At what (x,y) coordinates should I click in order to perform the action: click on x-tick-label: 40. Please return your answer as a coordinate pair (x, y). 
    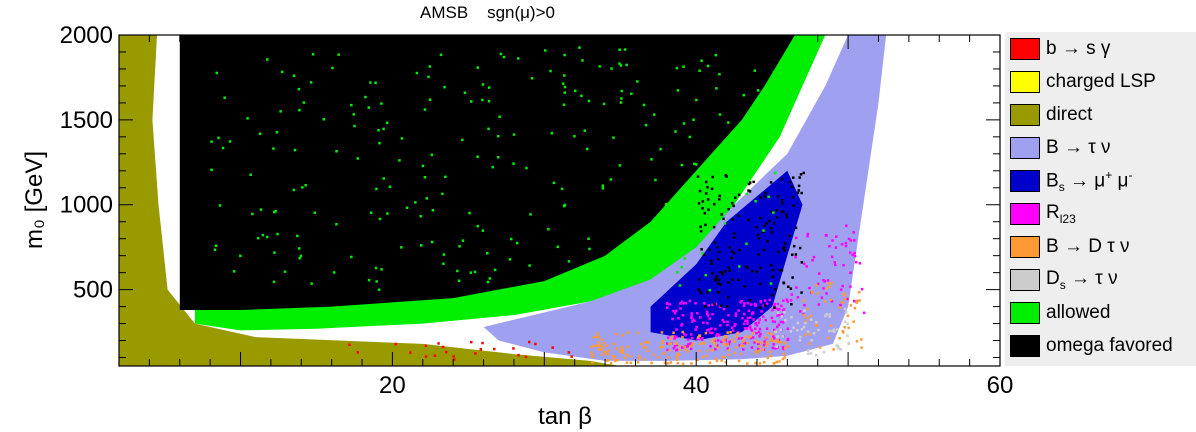
    Looking at the image, I should click on (696, 385).